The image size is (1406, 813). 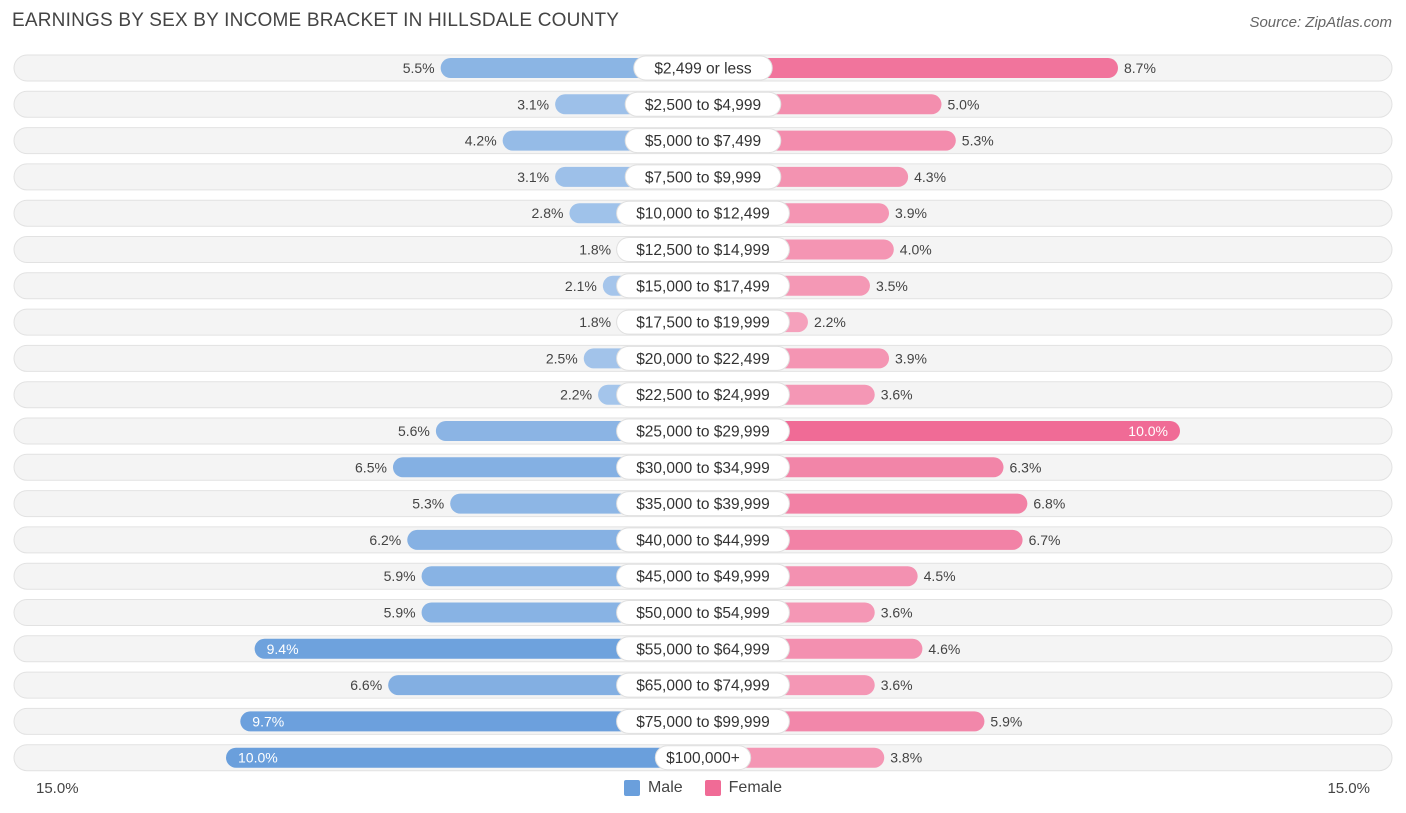 I want to click on category-label: $2,499 or less, so click(x=703, y=69).